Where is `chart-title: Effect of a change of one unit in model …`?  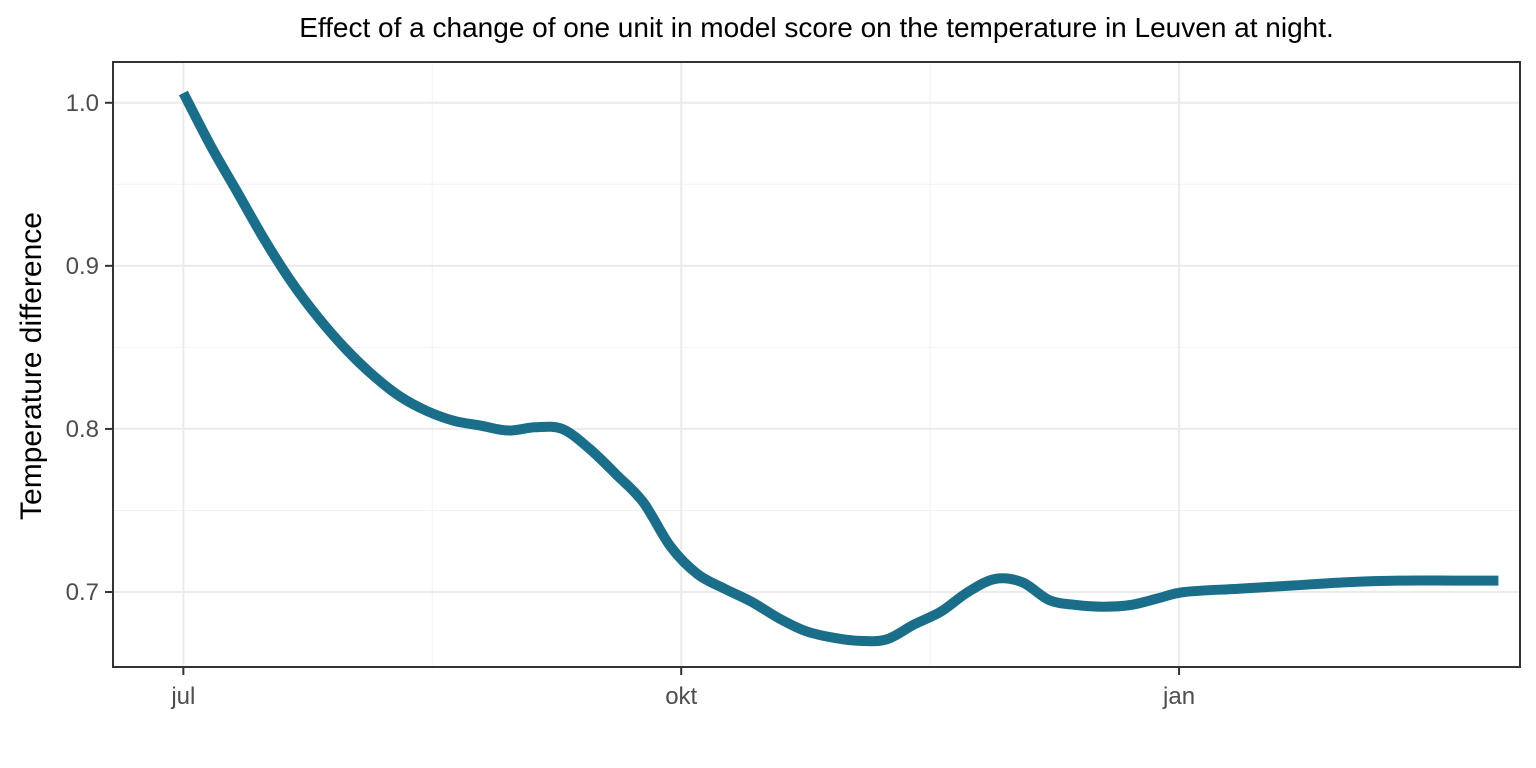
chart-title: Effect of a change of one unit in model … is located at coordinates (816, 27).